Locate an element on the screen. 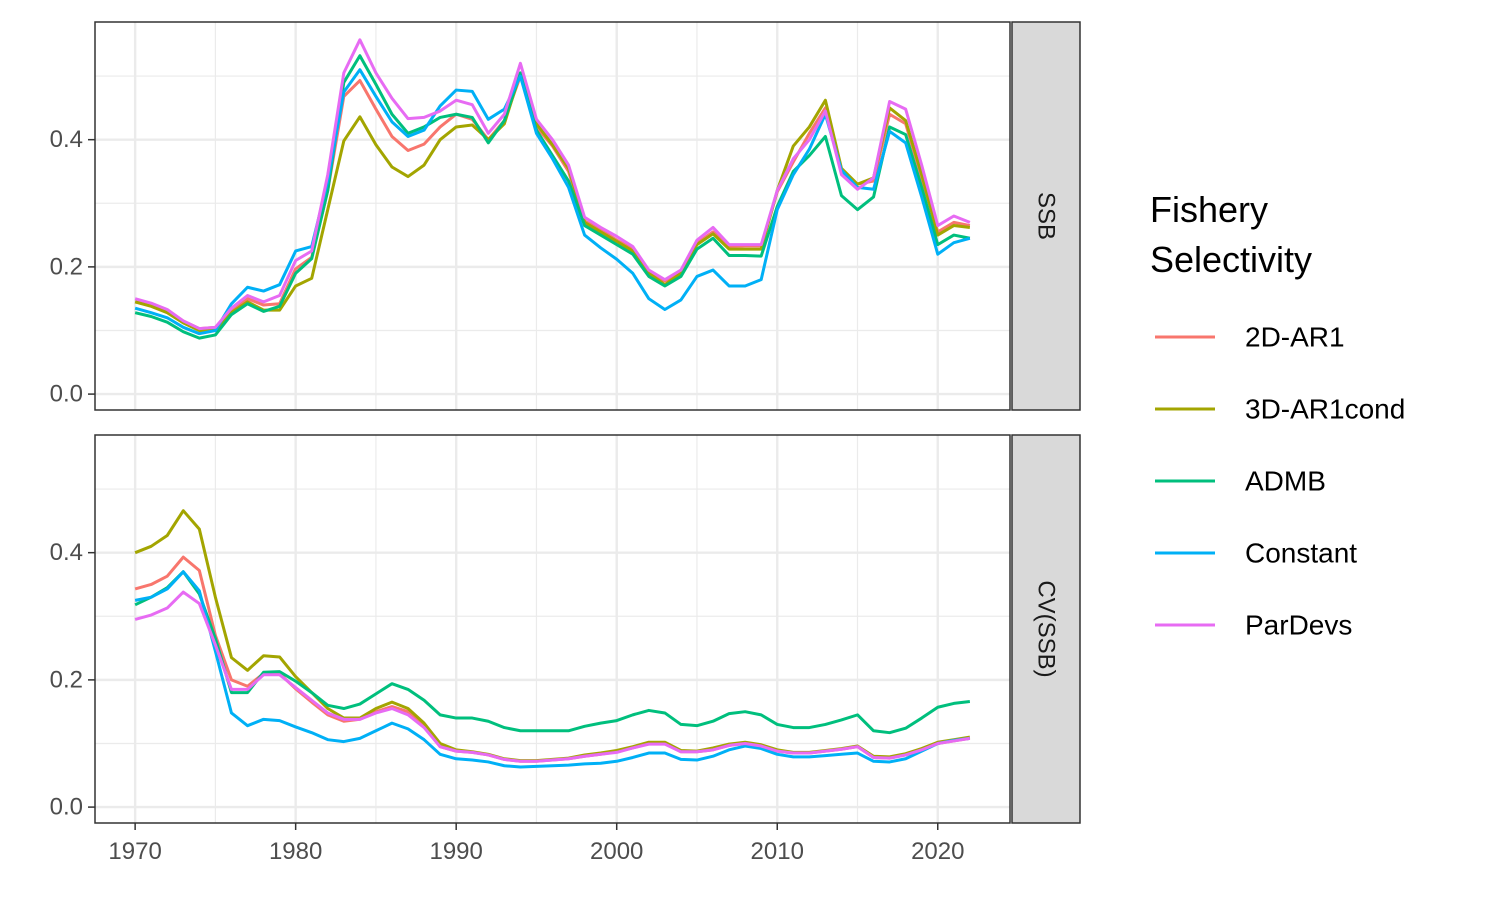 The width and height of the screenshot is (1500, 900). series-line-cv-ssb-constant is located at coordinates (552, 669).